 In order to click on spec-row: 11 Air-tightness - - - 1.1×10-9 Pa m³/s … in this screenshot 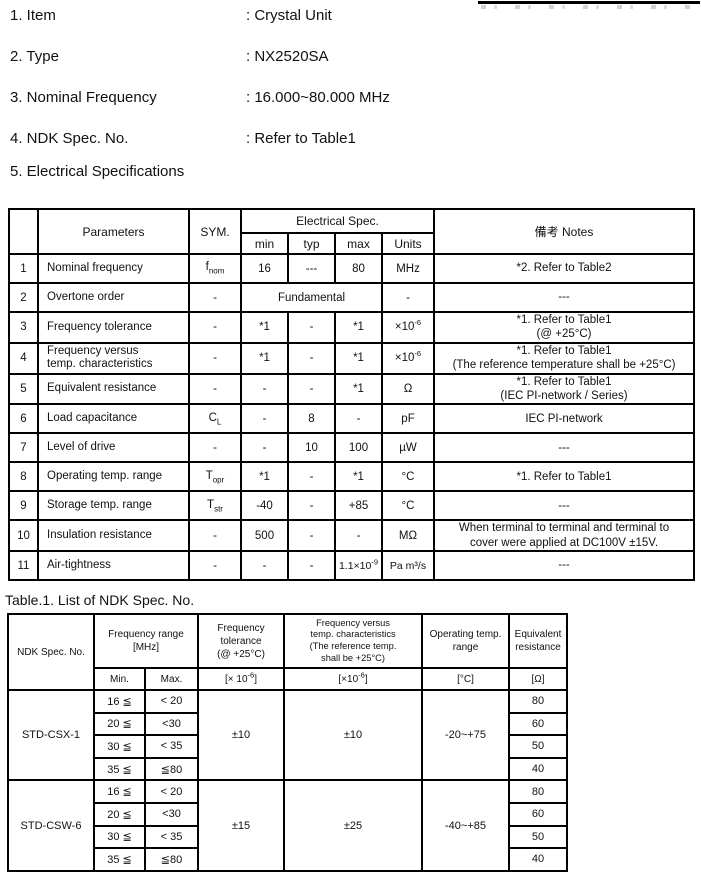, I will do `click(352, 565)`.